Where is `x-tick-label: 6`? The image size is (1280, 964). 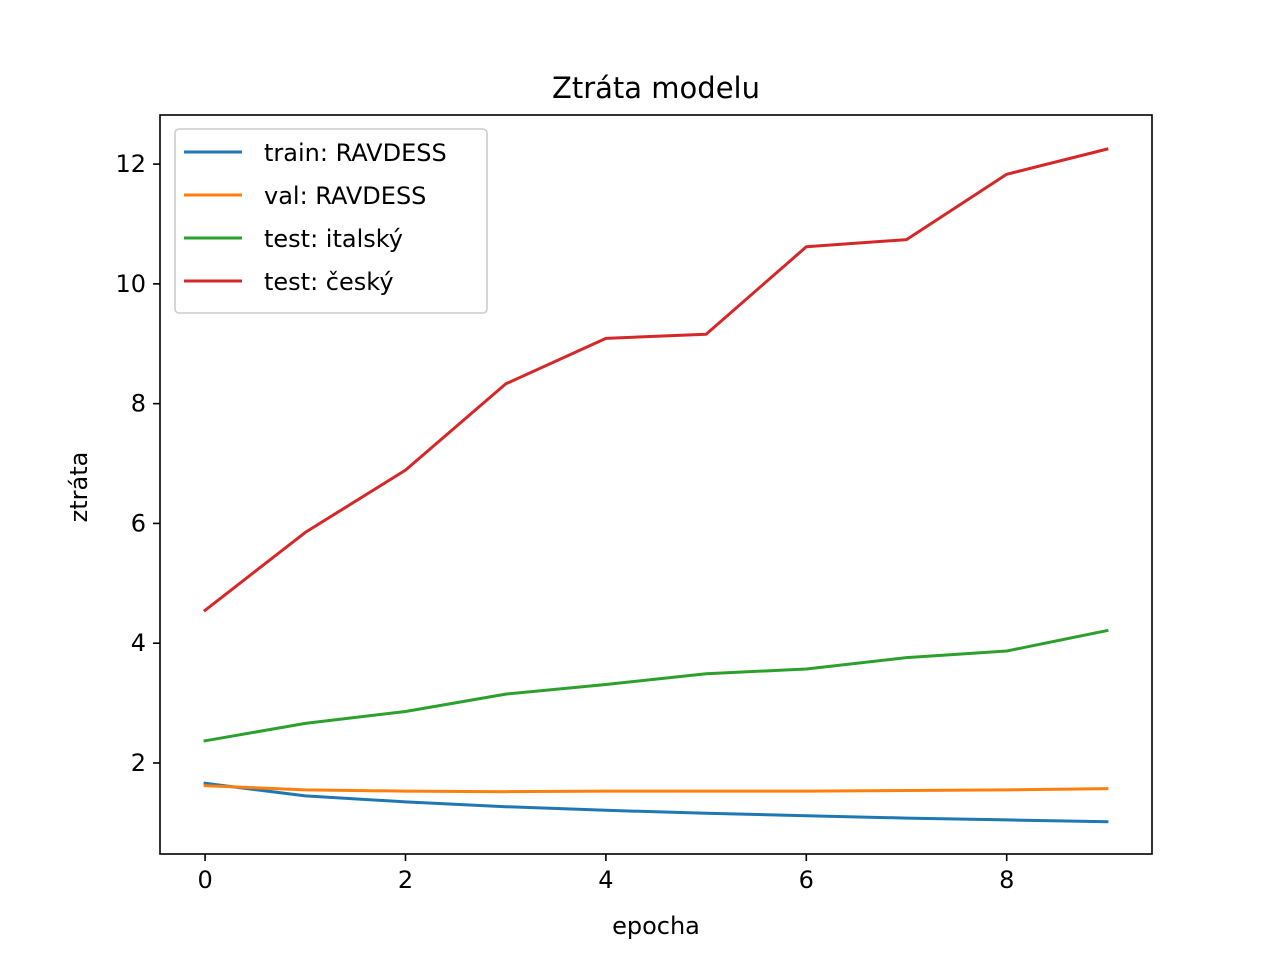 x-tick-label: 6 is located at coordinates (806, 880).